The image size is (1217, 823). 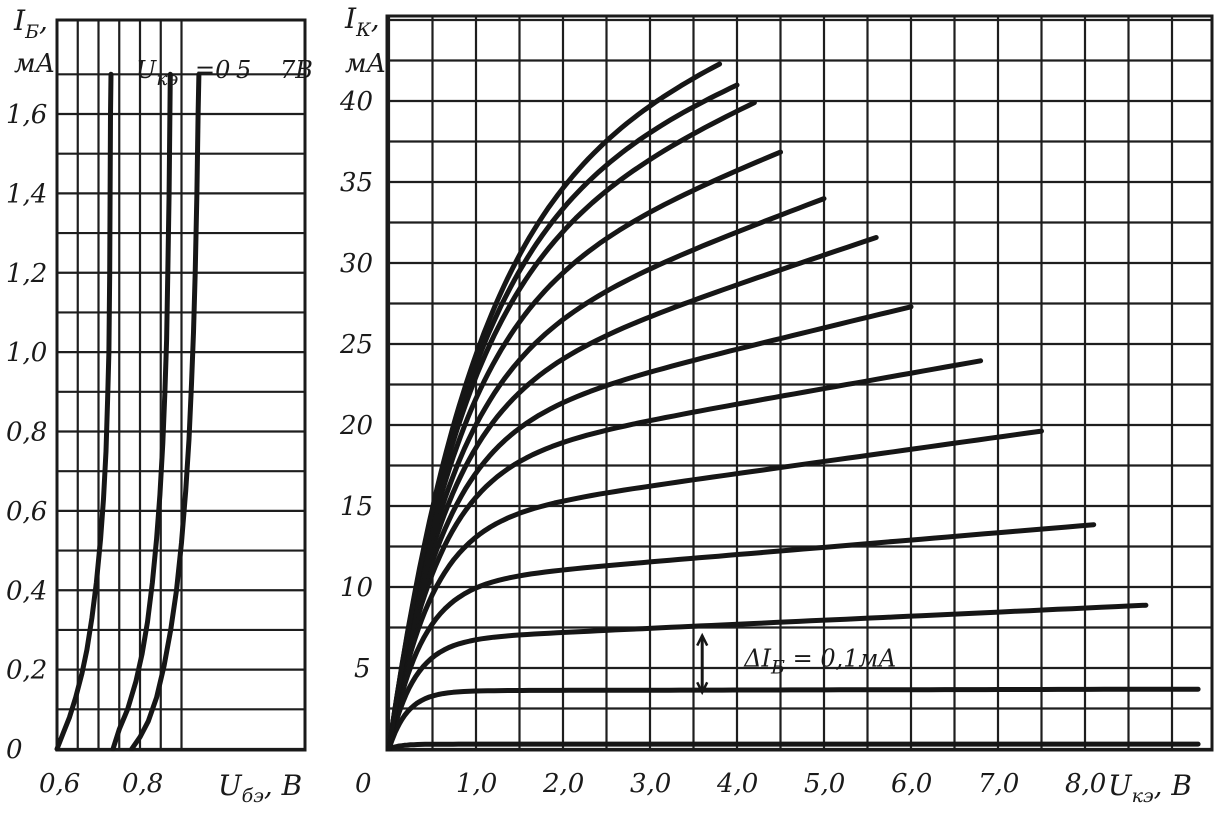 I want to click on right-y-tick-label: 25, so click(x=356, y=345).